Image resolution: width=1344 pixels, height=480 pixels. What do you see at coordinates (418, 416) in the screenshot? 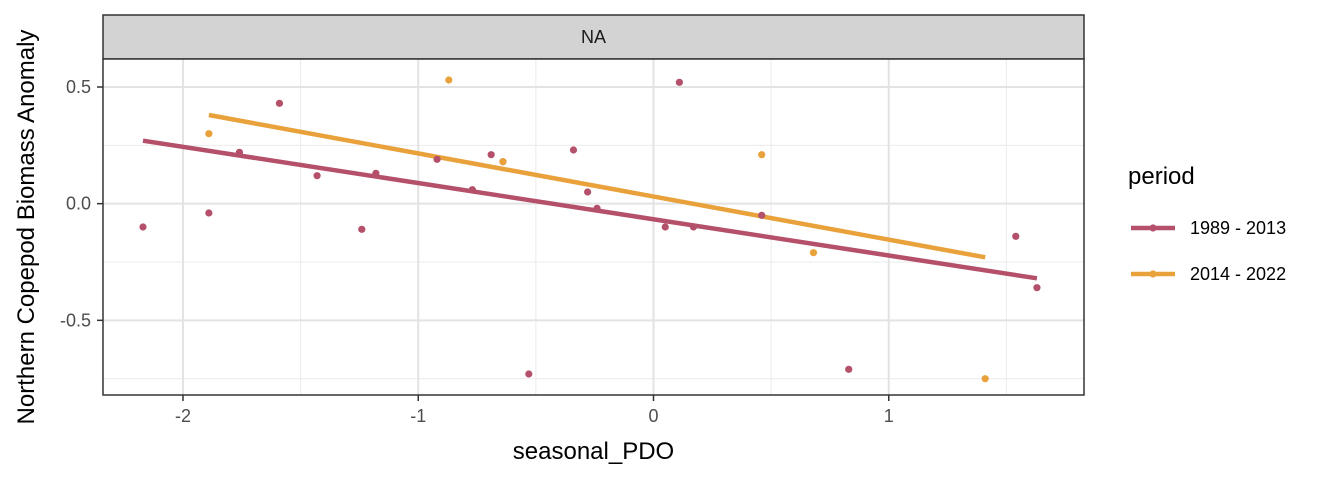
I see `x-tick-label: -1` at bounding box center [418, 416].